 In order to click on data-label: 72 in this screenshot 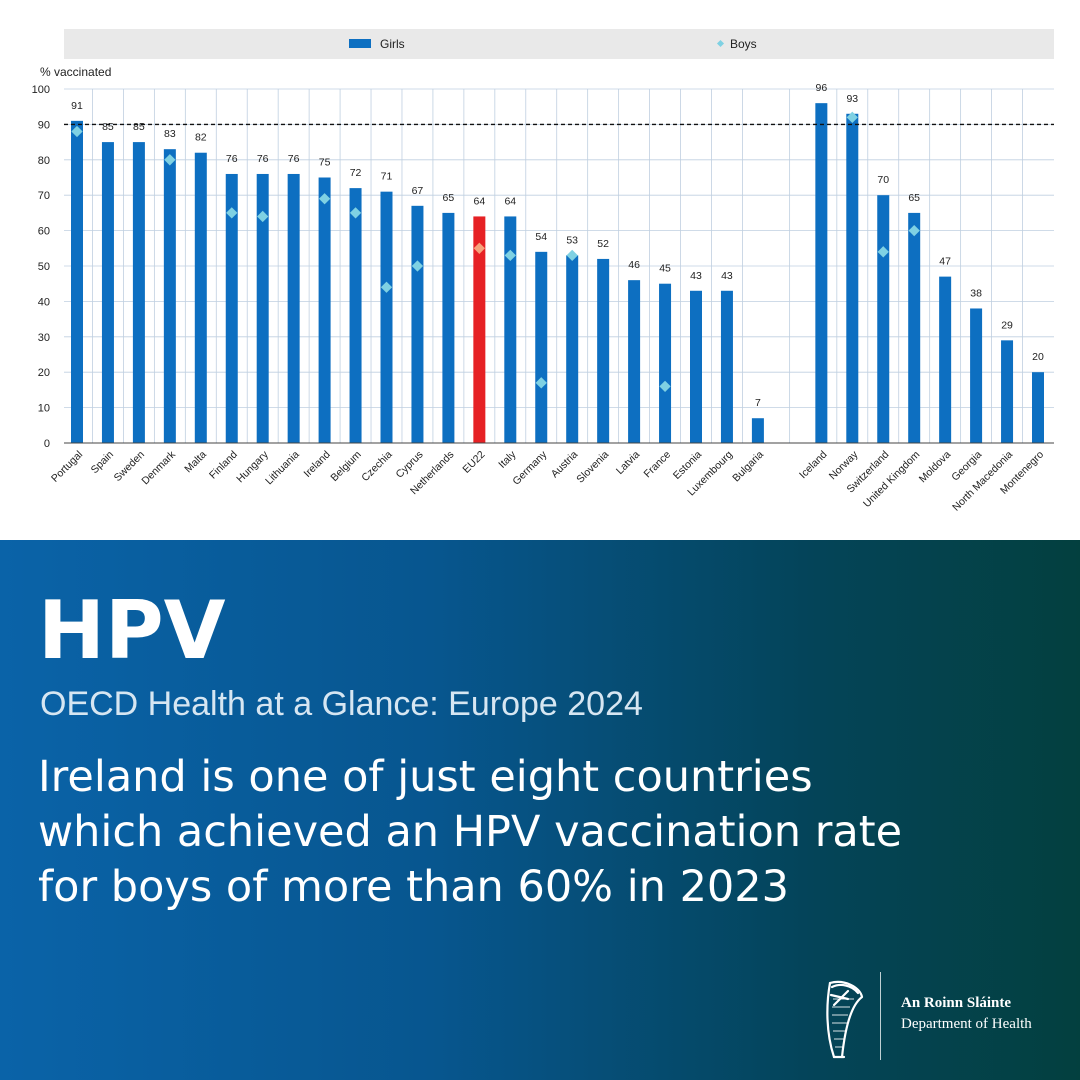, I will do `click(356, 173)`.